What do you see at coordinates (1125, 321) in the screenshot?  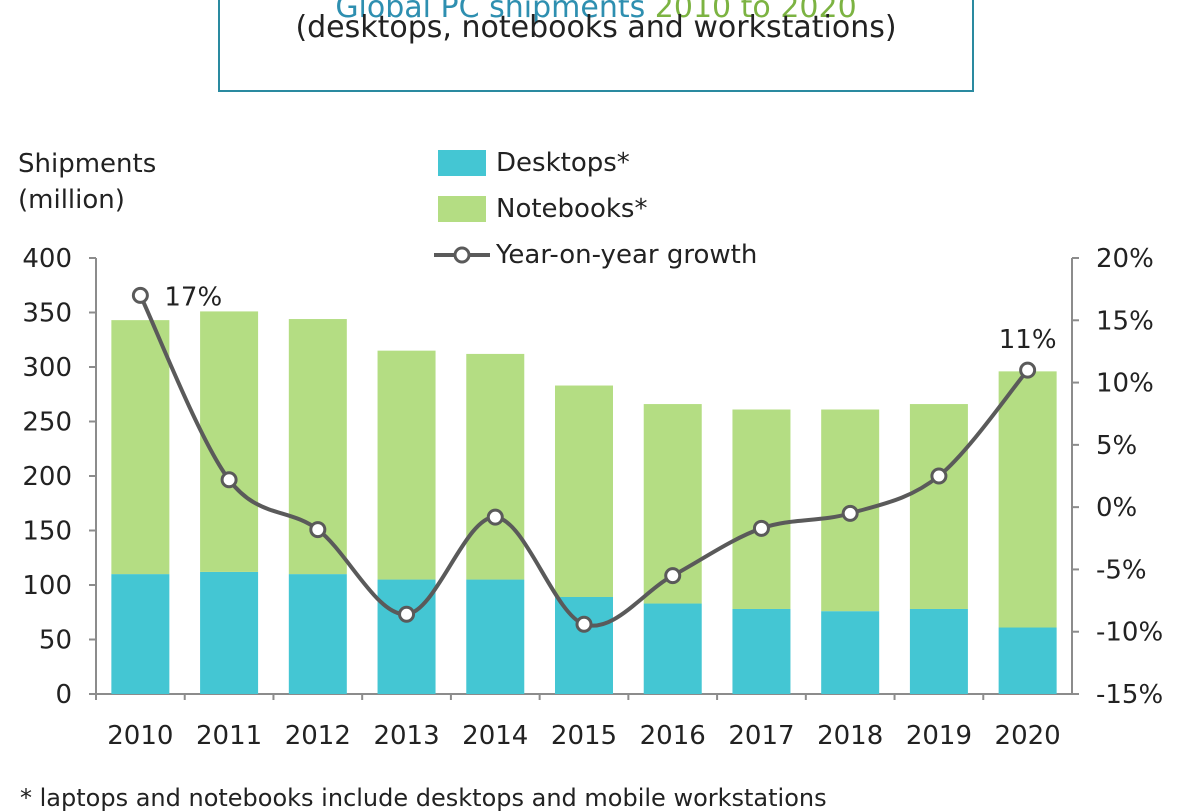 I see `y-right-tick-label: 15%` at bounding box center [1125, 321].